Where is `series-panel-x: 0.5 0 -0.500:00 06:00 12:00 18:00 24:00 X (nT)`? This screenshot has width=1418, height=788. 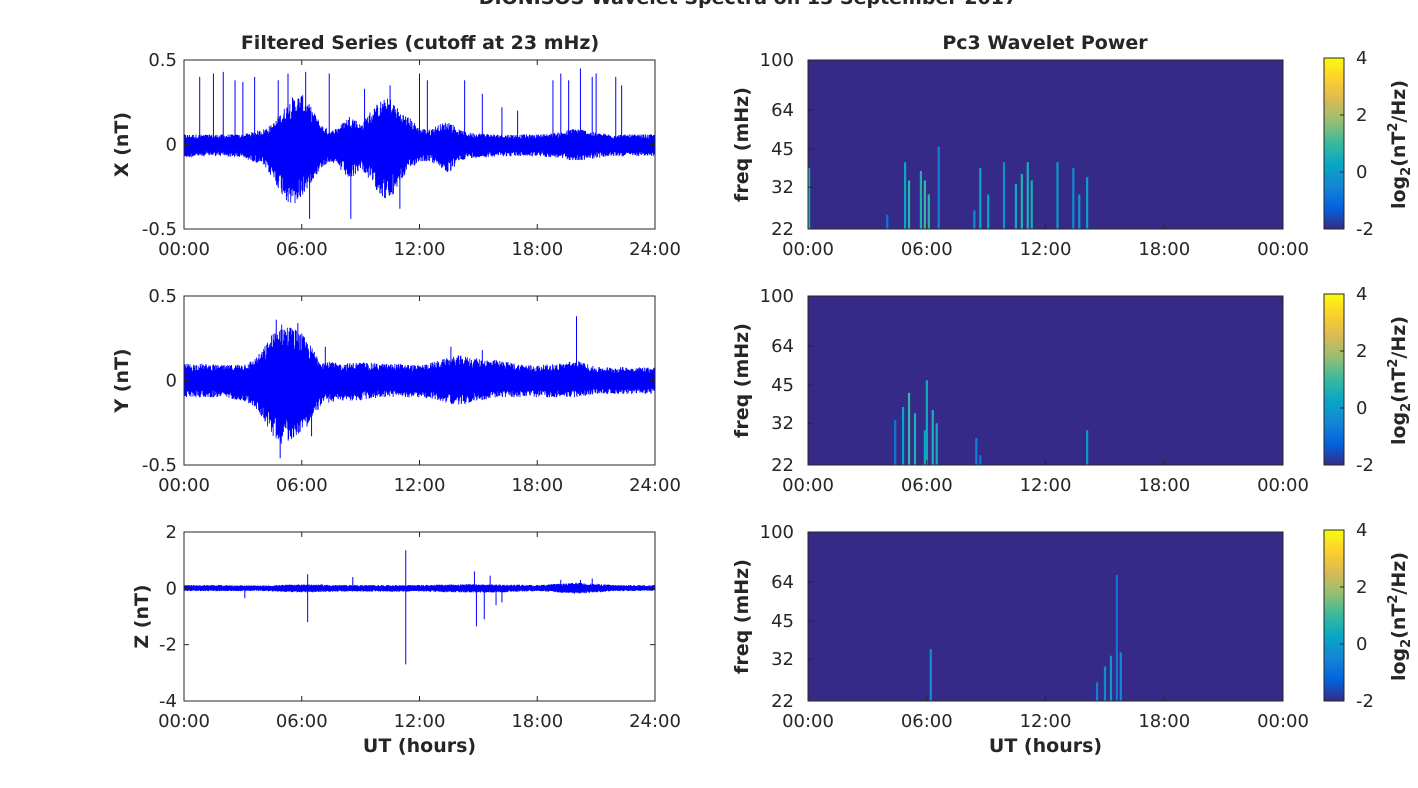
series-panel-x: 0.5 0 -0.500:00 06:00 12:00 18:00 24:00 X (nT) is located at coordinates (396, 155).